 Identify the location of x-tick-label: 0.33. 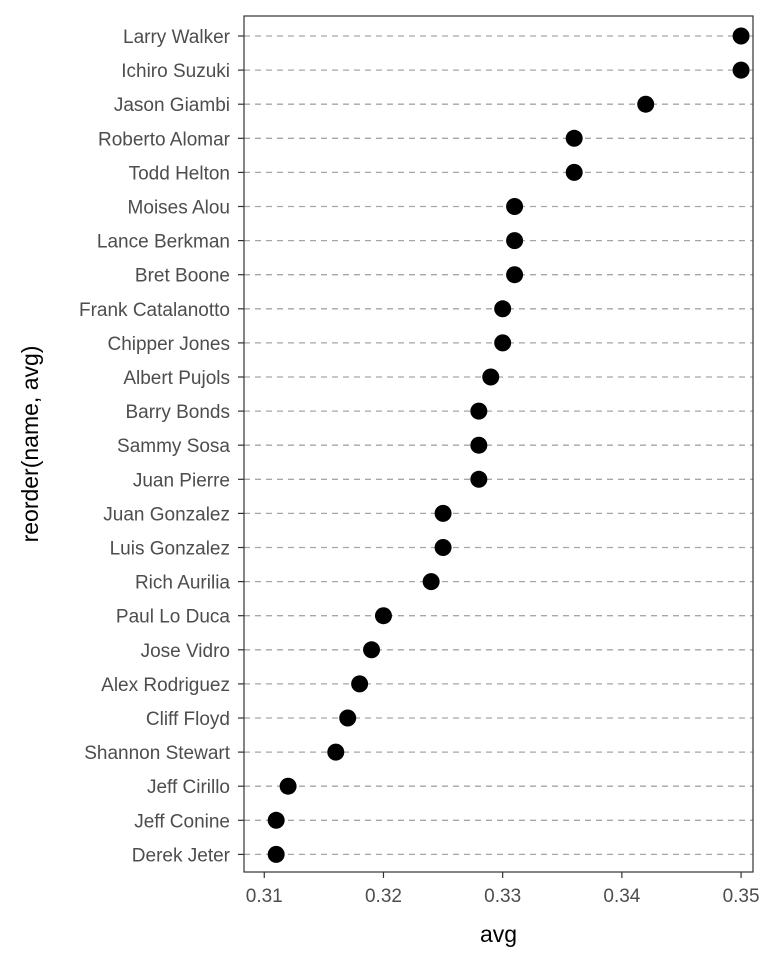
(502, 896).